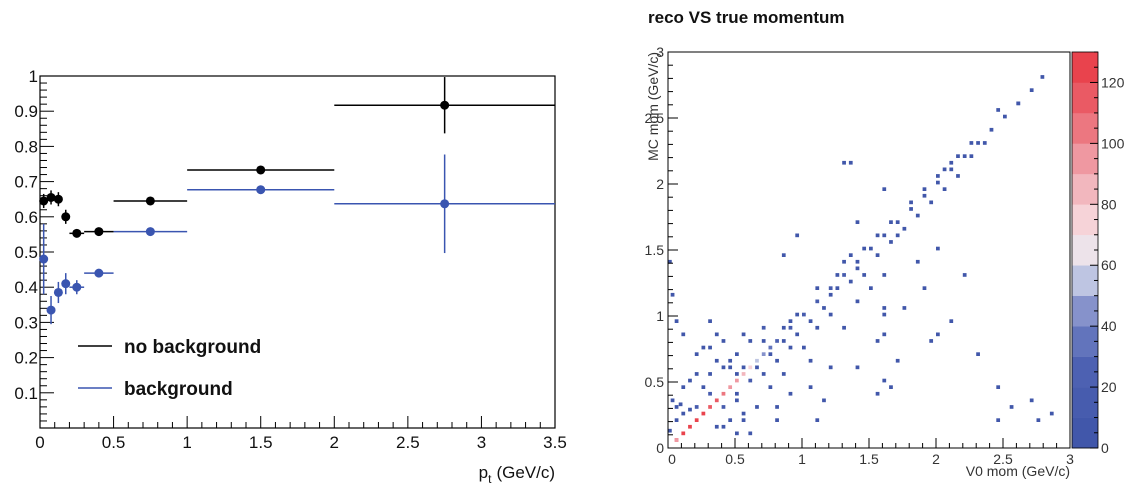  Describe the element at coordinates (34, 248) in the screenshot. I see `left-y-axis: 0.1 0.2 0.3 0.4 0.5 0.6 0.7 0.8 0.9 1` at that location.